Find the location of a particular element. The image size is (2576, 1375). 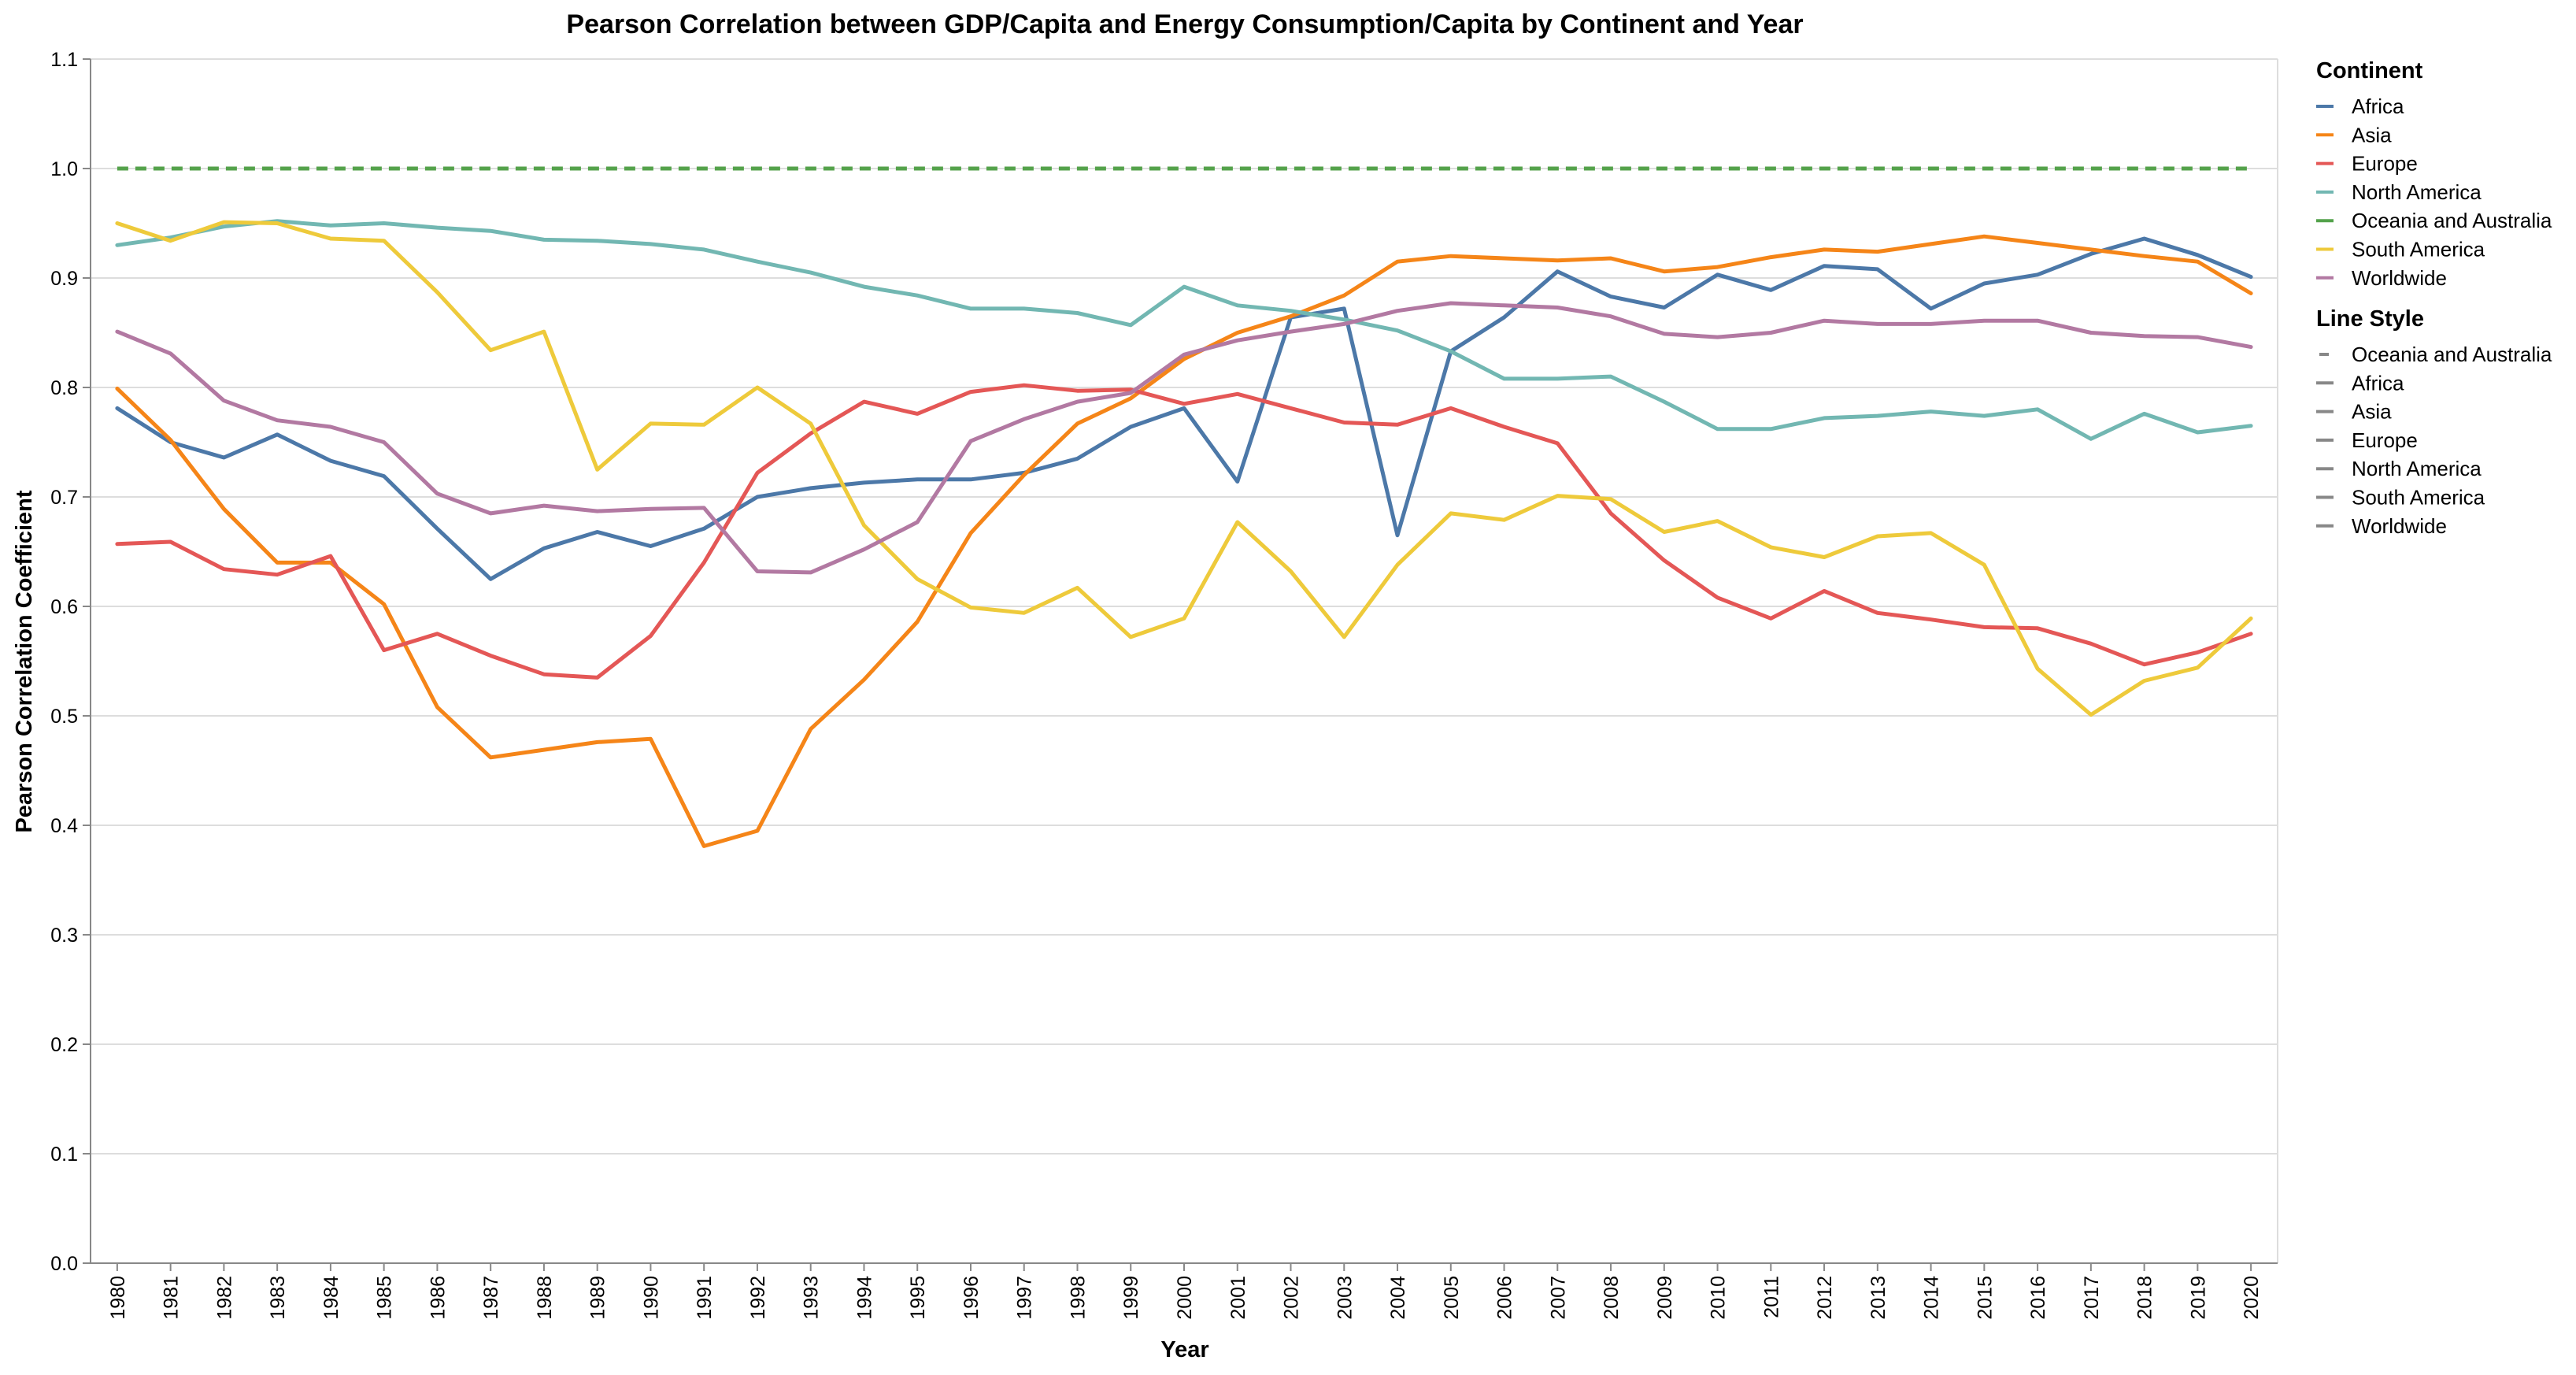

x-tick-label: 1996 is located at coordinates (971, 1298).